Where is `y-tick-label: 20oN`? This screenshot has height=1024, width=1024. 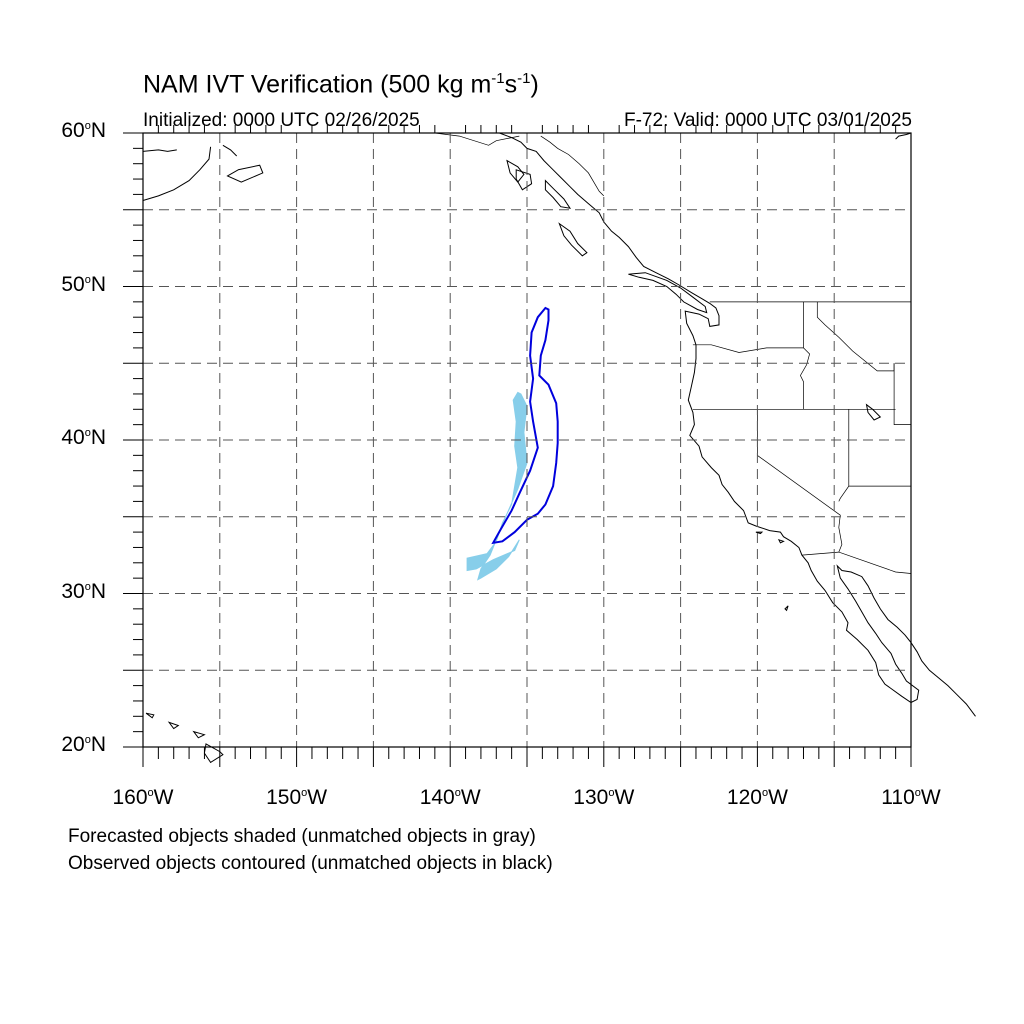
y-tick-label: 20oN is located at coordinates (83, 744).